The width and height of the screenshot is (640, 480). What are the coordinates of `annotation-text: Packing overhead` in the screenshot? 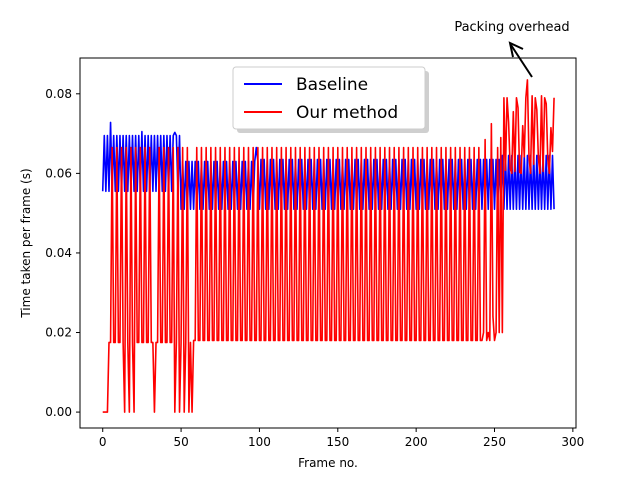 It's located at (511, 27).